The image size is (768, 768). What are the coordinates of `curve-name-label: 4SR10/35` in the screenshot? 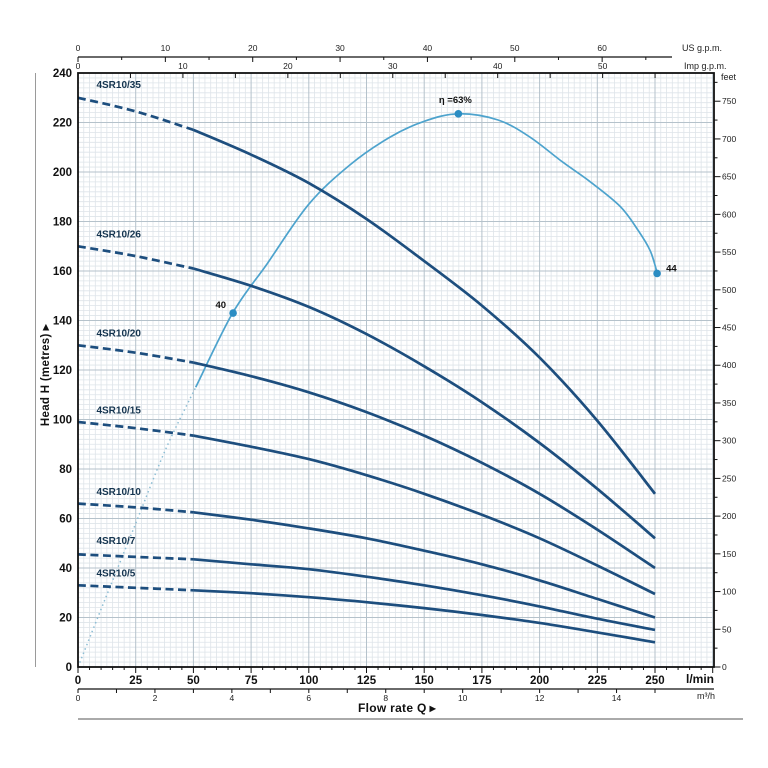 It's located at (118, 85).